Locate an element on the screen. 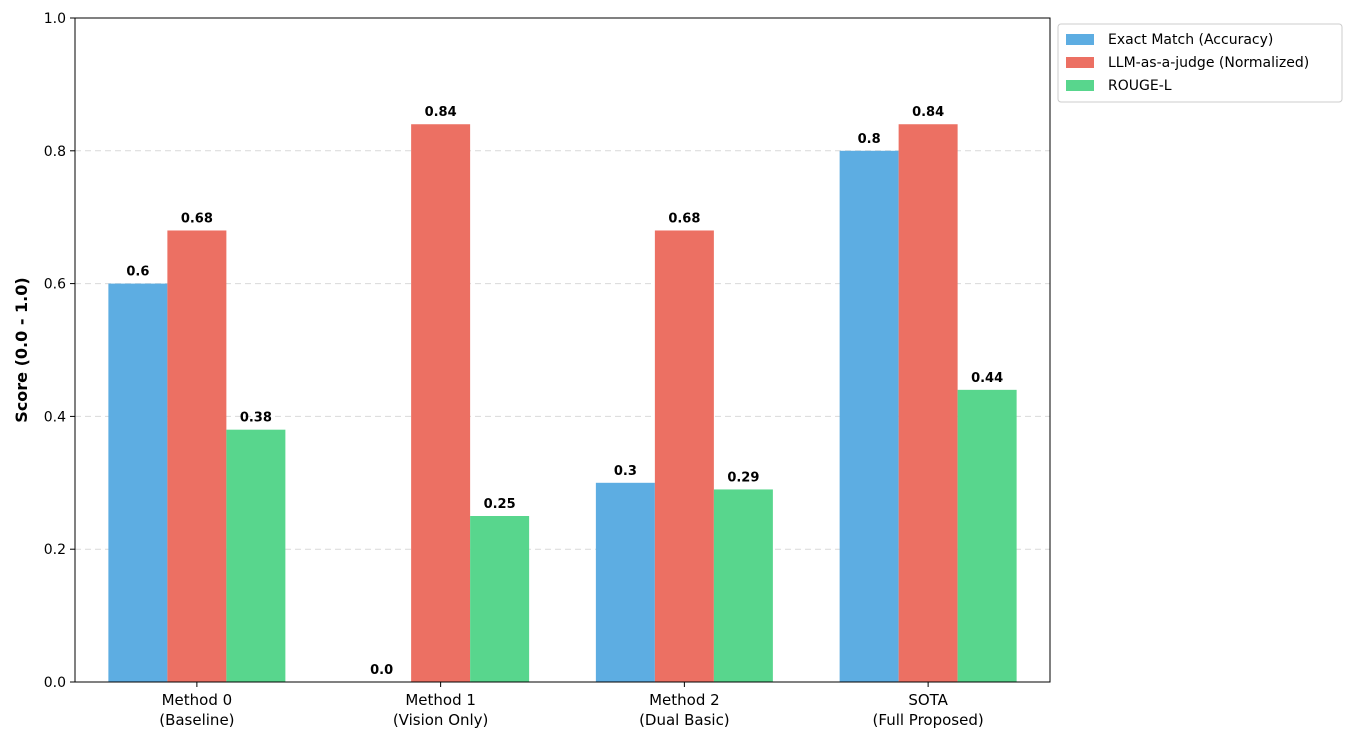  x-tick-label: SOTA is located at coordinates (928, 700).